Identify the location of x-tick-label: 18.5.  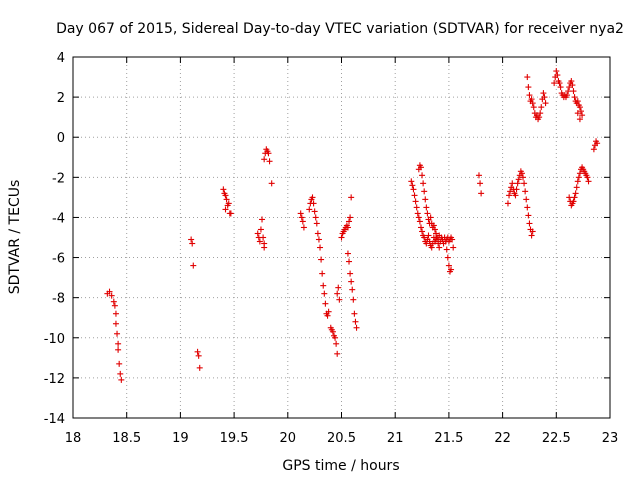
(126, 438).